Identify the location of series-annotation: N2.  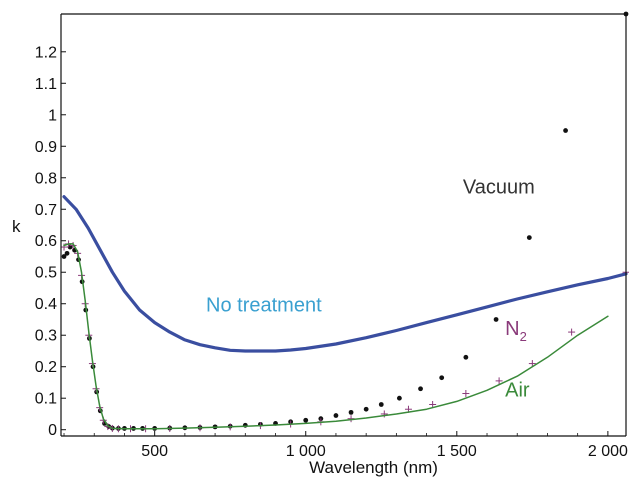
(516, 331).